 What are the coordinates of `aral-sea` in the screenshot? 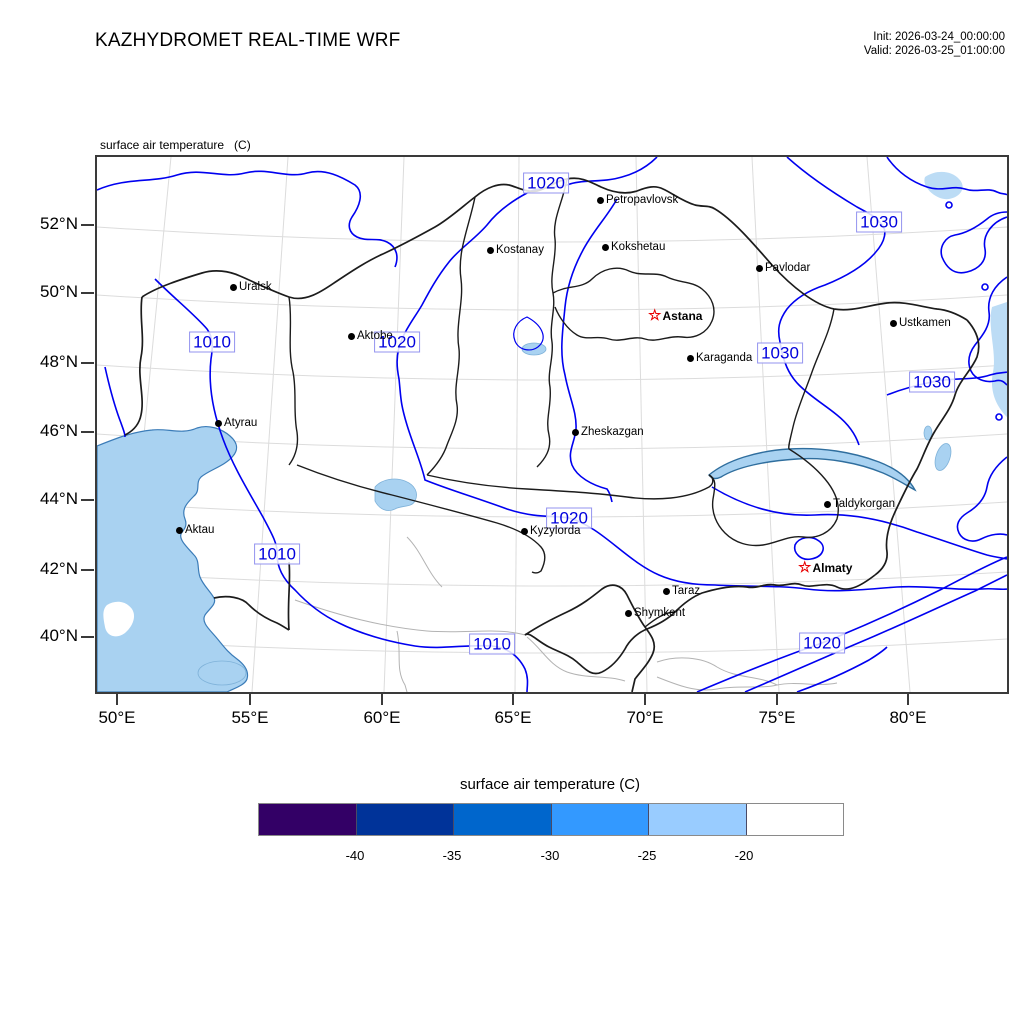 It's located at (395, 494).